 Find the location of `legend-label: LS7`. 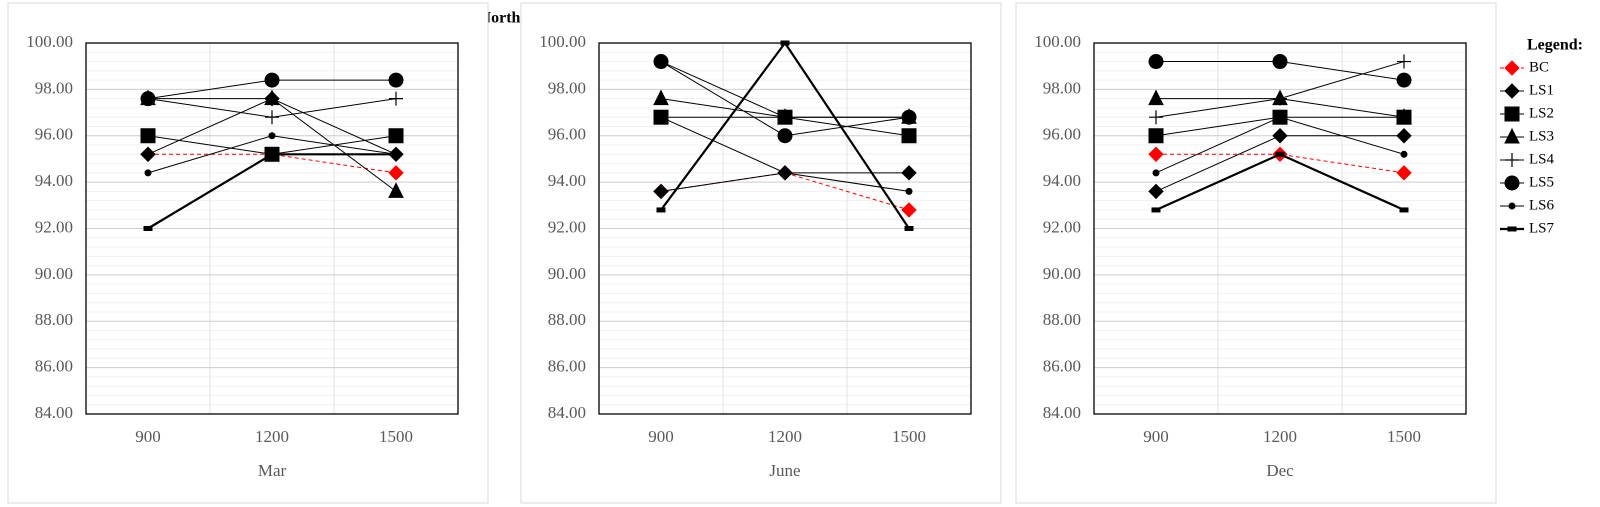

legend-label: LS7 is located at coordinates (1542, 228).